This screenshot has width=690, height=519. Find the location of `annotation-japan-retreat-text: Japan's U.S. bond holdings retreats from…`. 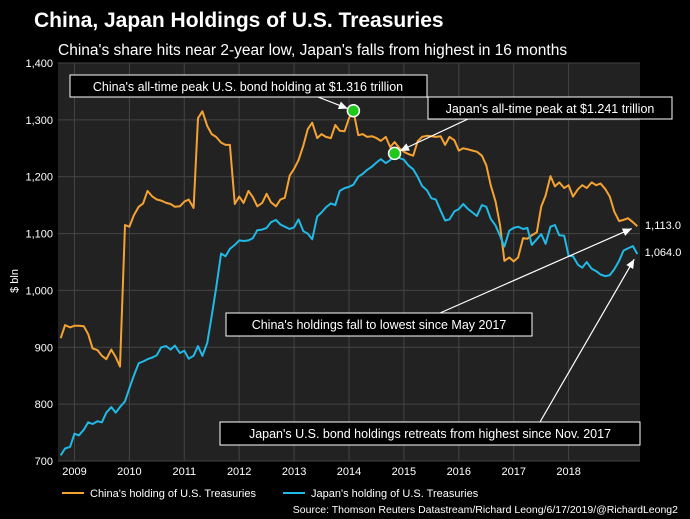

annotation-japan-retreat-text: Japan's U.S. bond holdings retreats from… is located at coordinates (430, 434).